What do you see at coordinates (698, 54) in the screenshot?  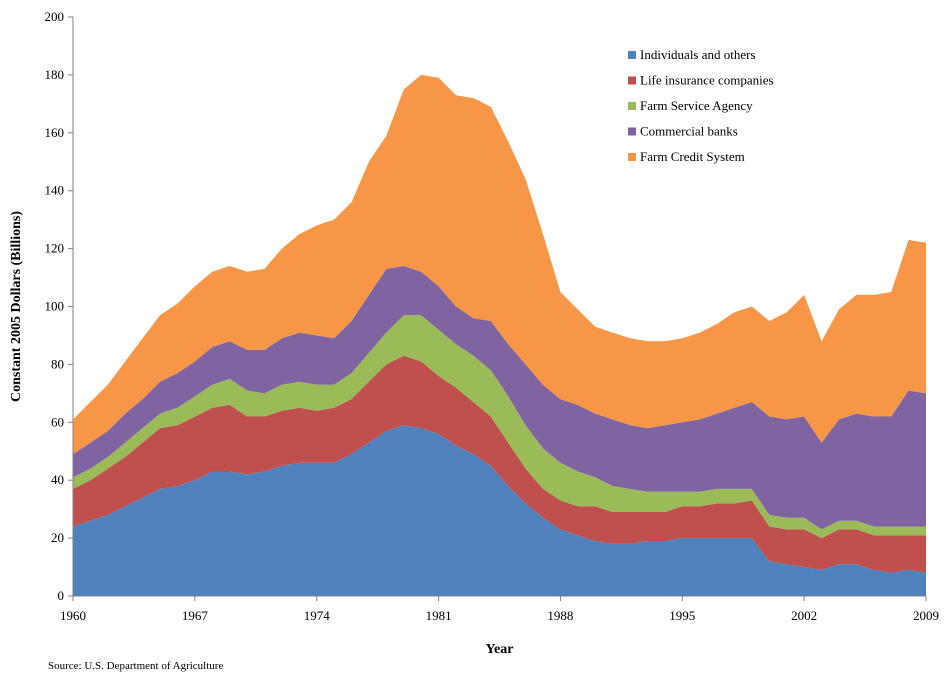 I see `legend-label: Individuals and others` at bounding box center [698, 54].